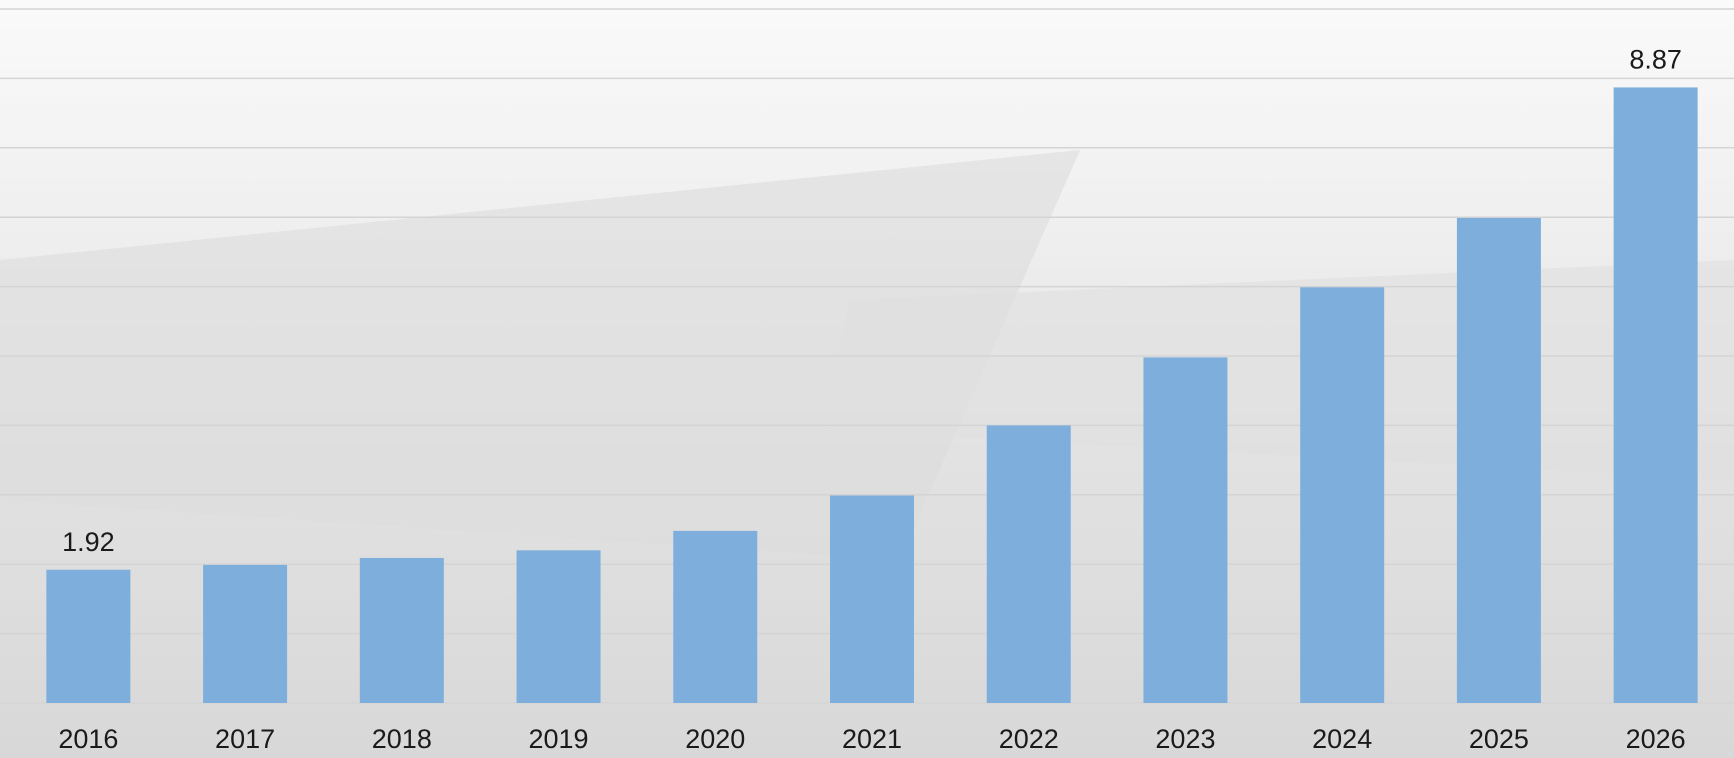 This screenshot has height=758, width=1734. Describe the element at coordinates (1185, 739) in the screenshot. I see `x-tick-label: 2023` at that location.